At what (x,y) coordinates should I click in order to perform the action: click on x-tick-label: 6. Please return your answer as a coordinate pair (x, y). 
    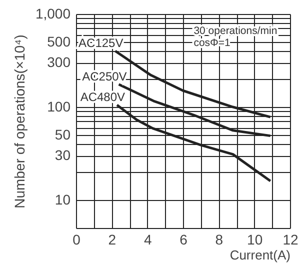
    Looking at the image, I should click on (184, 240).